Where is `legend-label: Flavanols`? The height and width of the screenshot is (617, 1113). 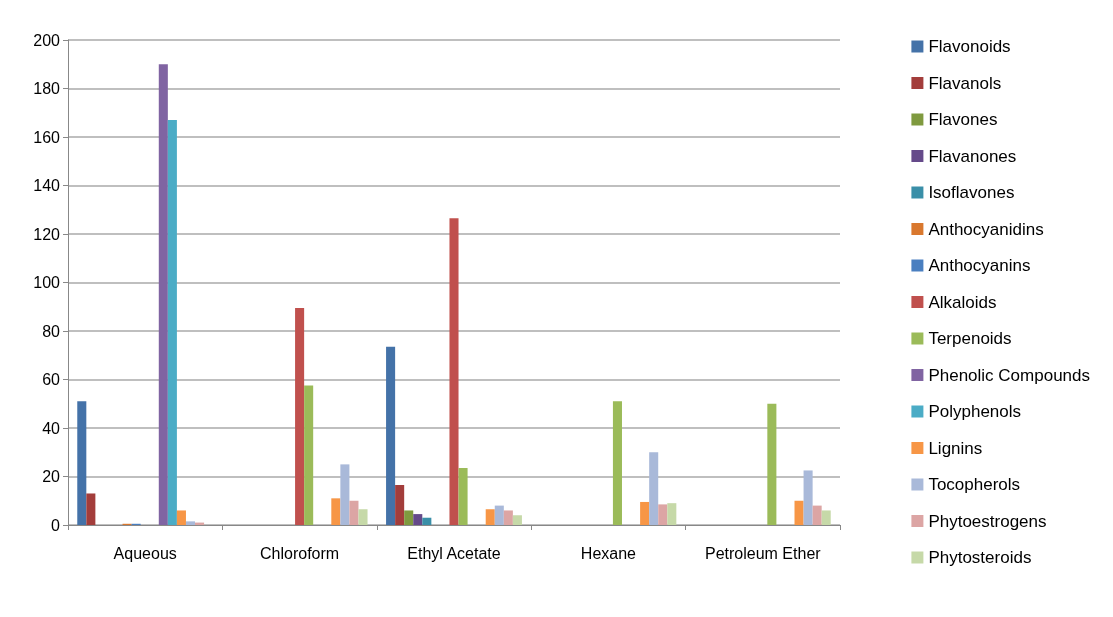 legend-label: Flavanols is located at coordinates (965, 83).